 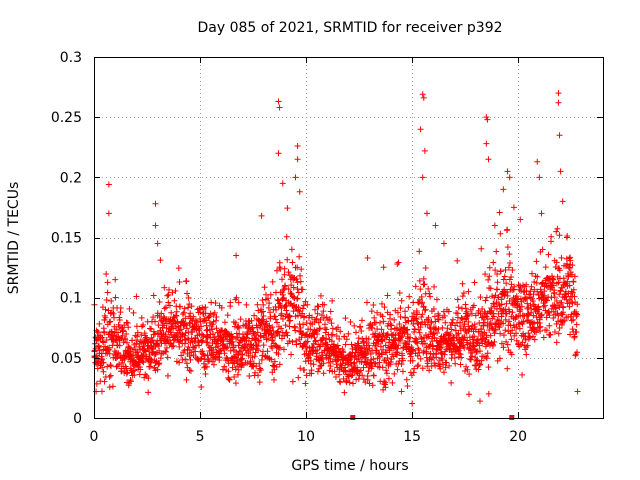 What do you see at coordinates (412, 437) in the screenshot?
I see `x-tick-label: 15` at bounding box center [412, 437].